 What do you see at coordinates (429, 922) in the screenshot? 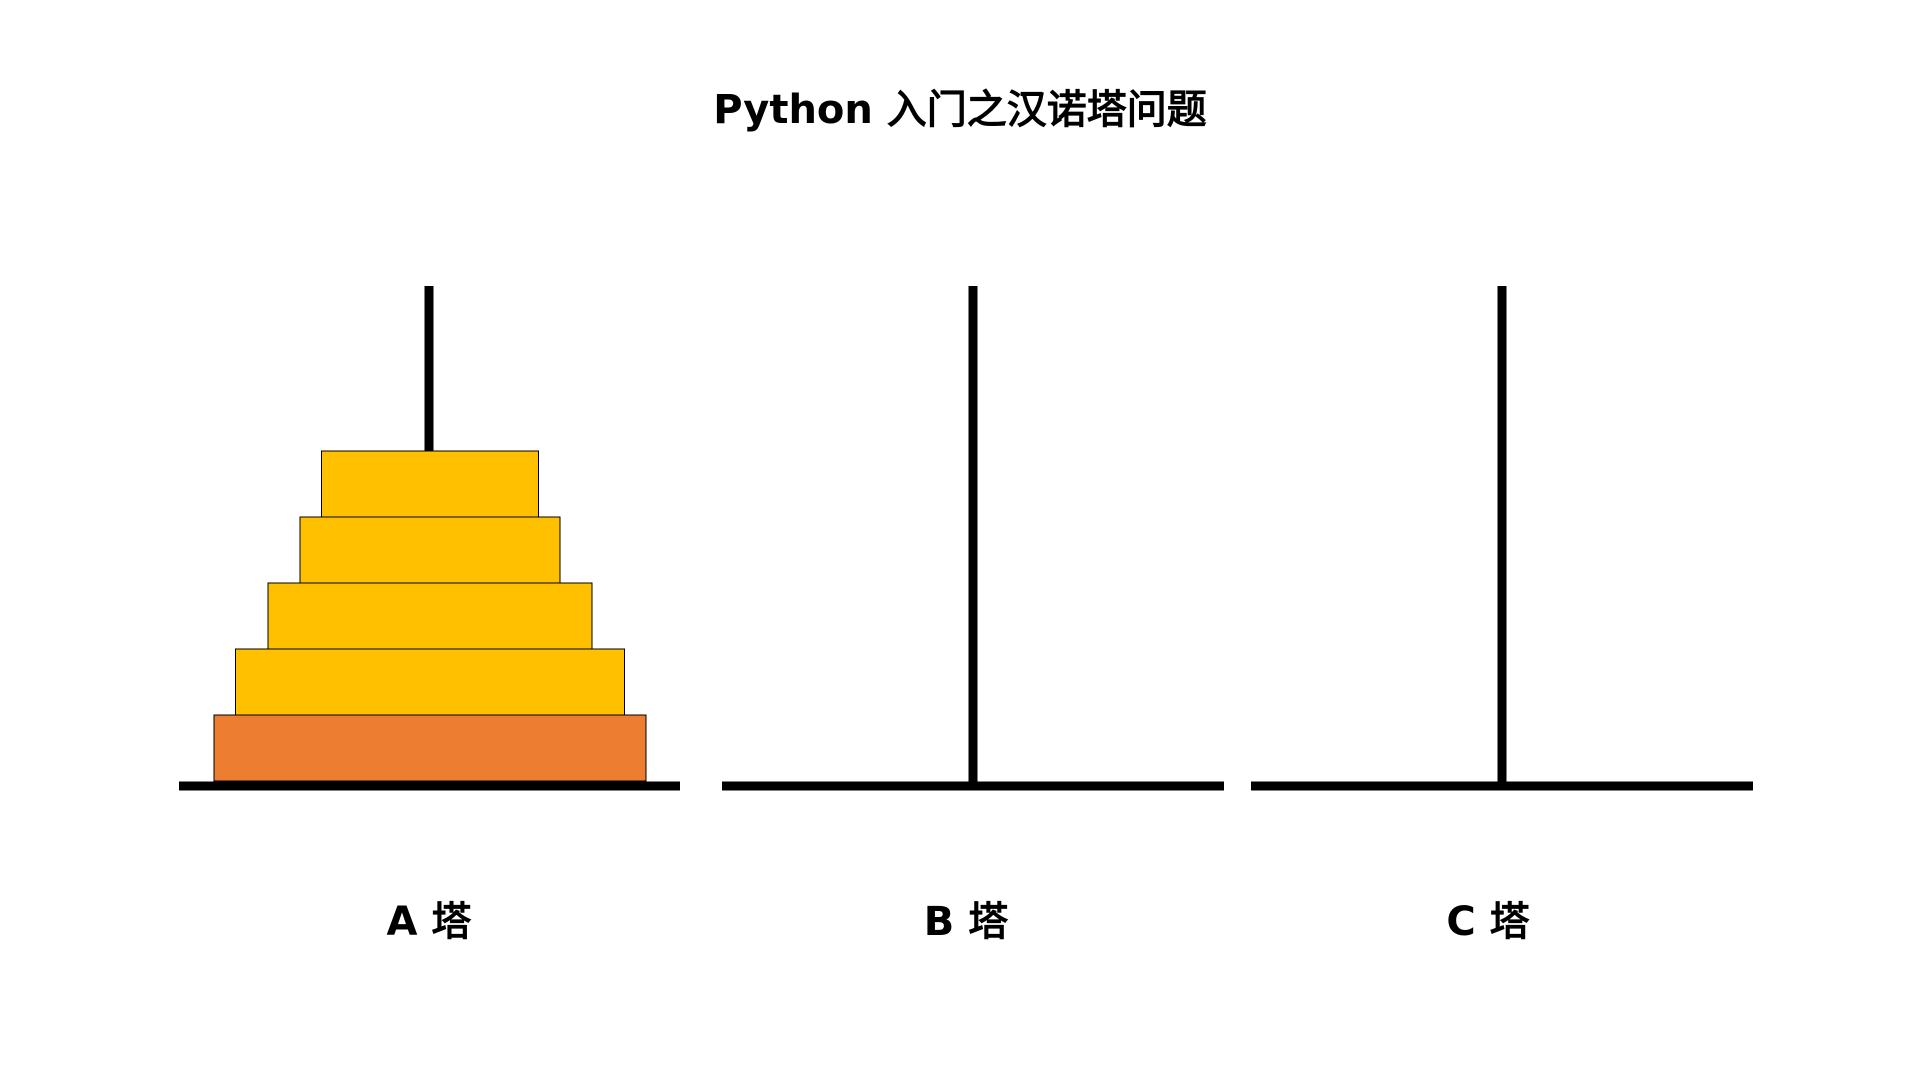
I see `tower-a-label: A 塔` at bounding box center [429, 922].